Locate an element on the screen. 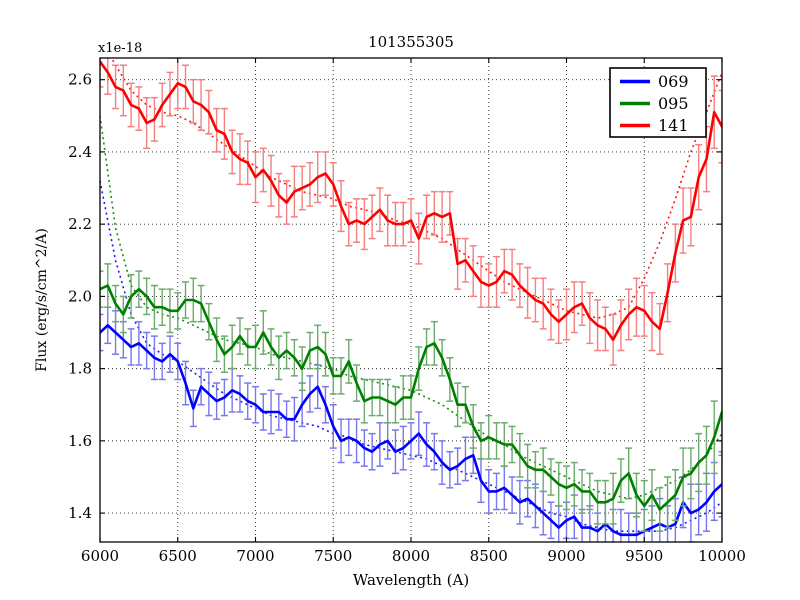 The width and height of the screenshot is (800, 600). chart-title: 101355305 is located at coordinates (411, 42).